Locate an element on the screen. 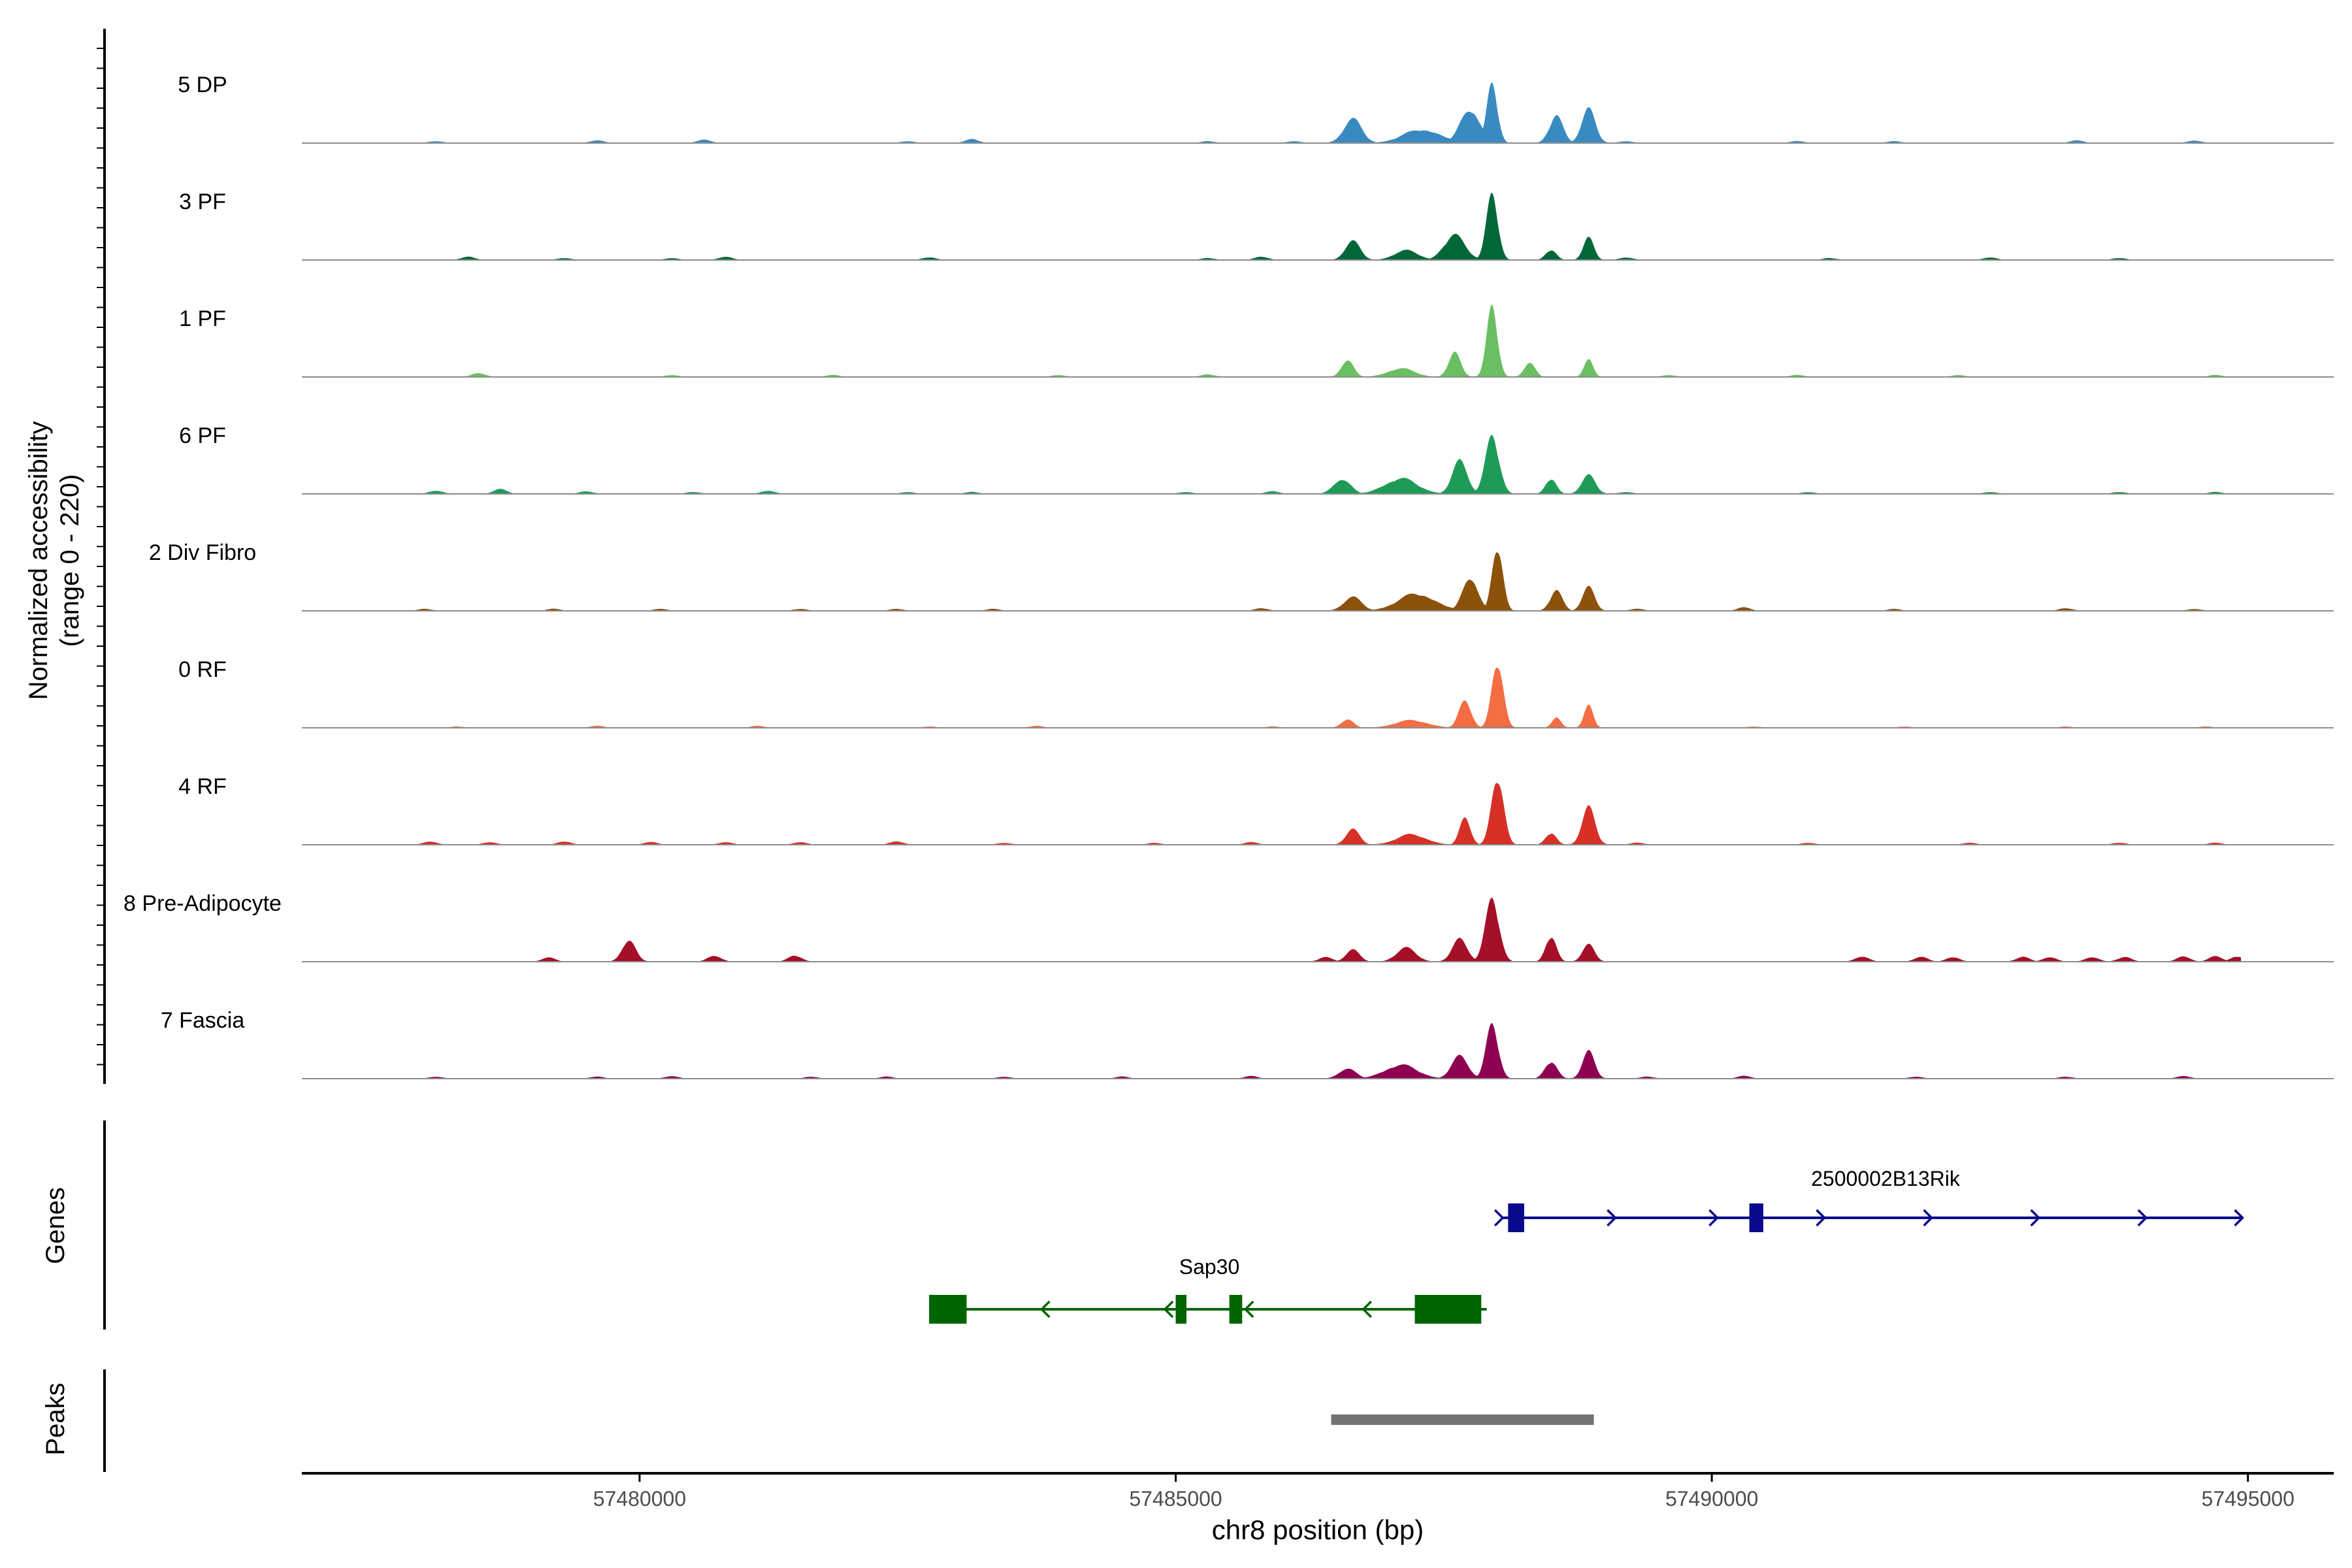  track-label: 2 Div Fibro is located at coordinates (202, 552).